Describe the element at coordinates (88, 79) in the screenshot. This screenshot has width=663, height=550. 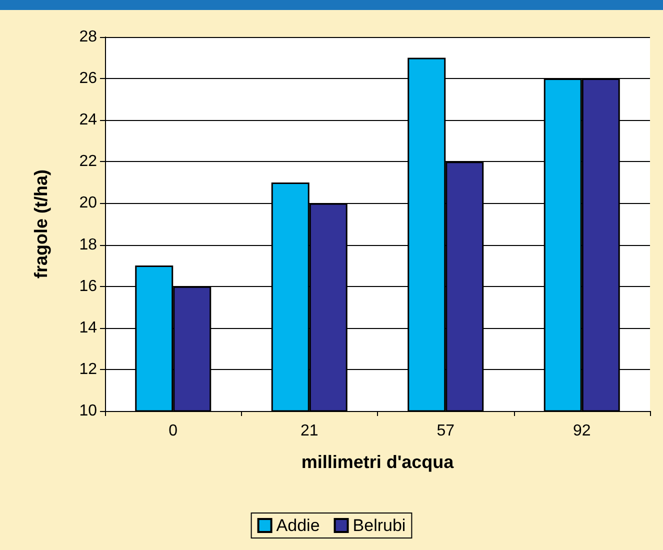
I see `y-tick-label: 26` at that location.